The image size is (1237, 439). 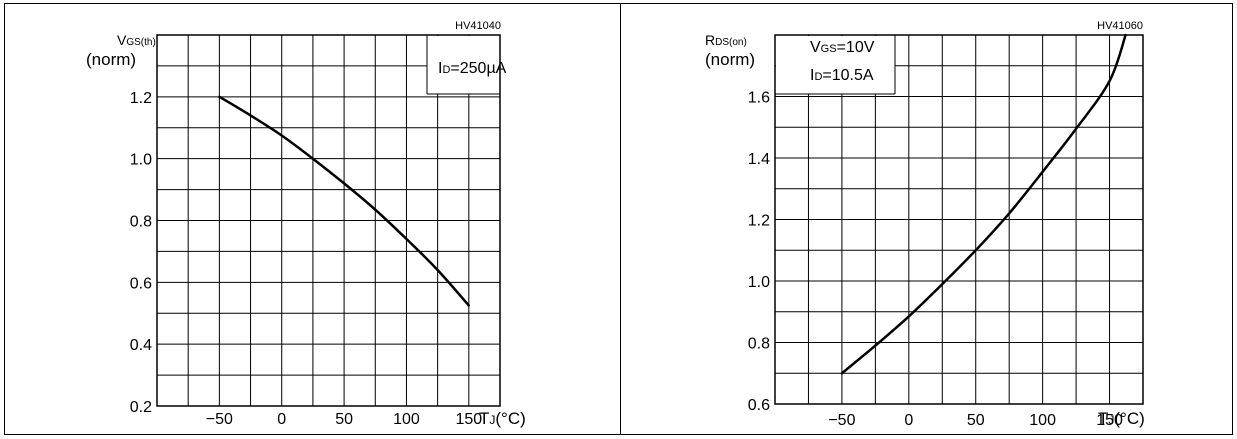 What do you see at coordinates (759, 159) in the screenshot?
I see `y-tick-label: 1.4` at bounding box center [759, 159].